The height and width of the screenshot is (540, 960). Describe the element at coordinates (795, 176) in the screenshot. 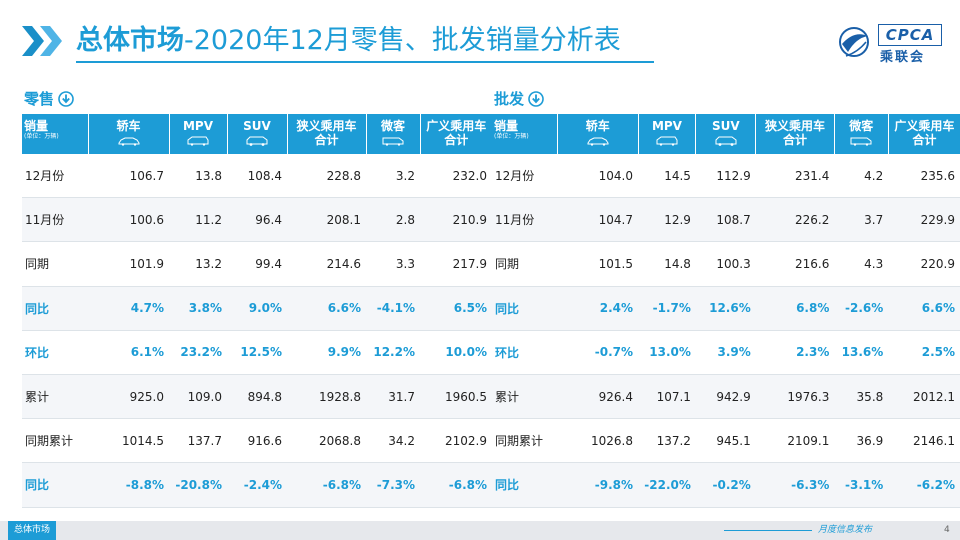

I see `table-cell: 231.4` at that location.